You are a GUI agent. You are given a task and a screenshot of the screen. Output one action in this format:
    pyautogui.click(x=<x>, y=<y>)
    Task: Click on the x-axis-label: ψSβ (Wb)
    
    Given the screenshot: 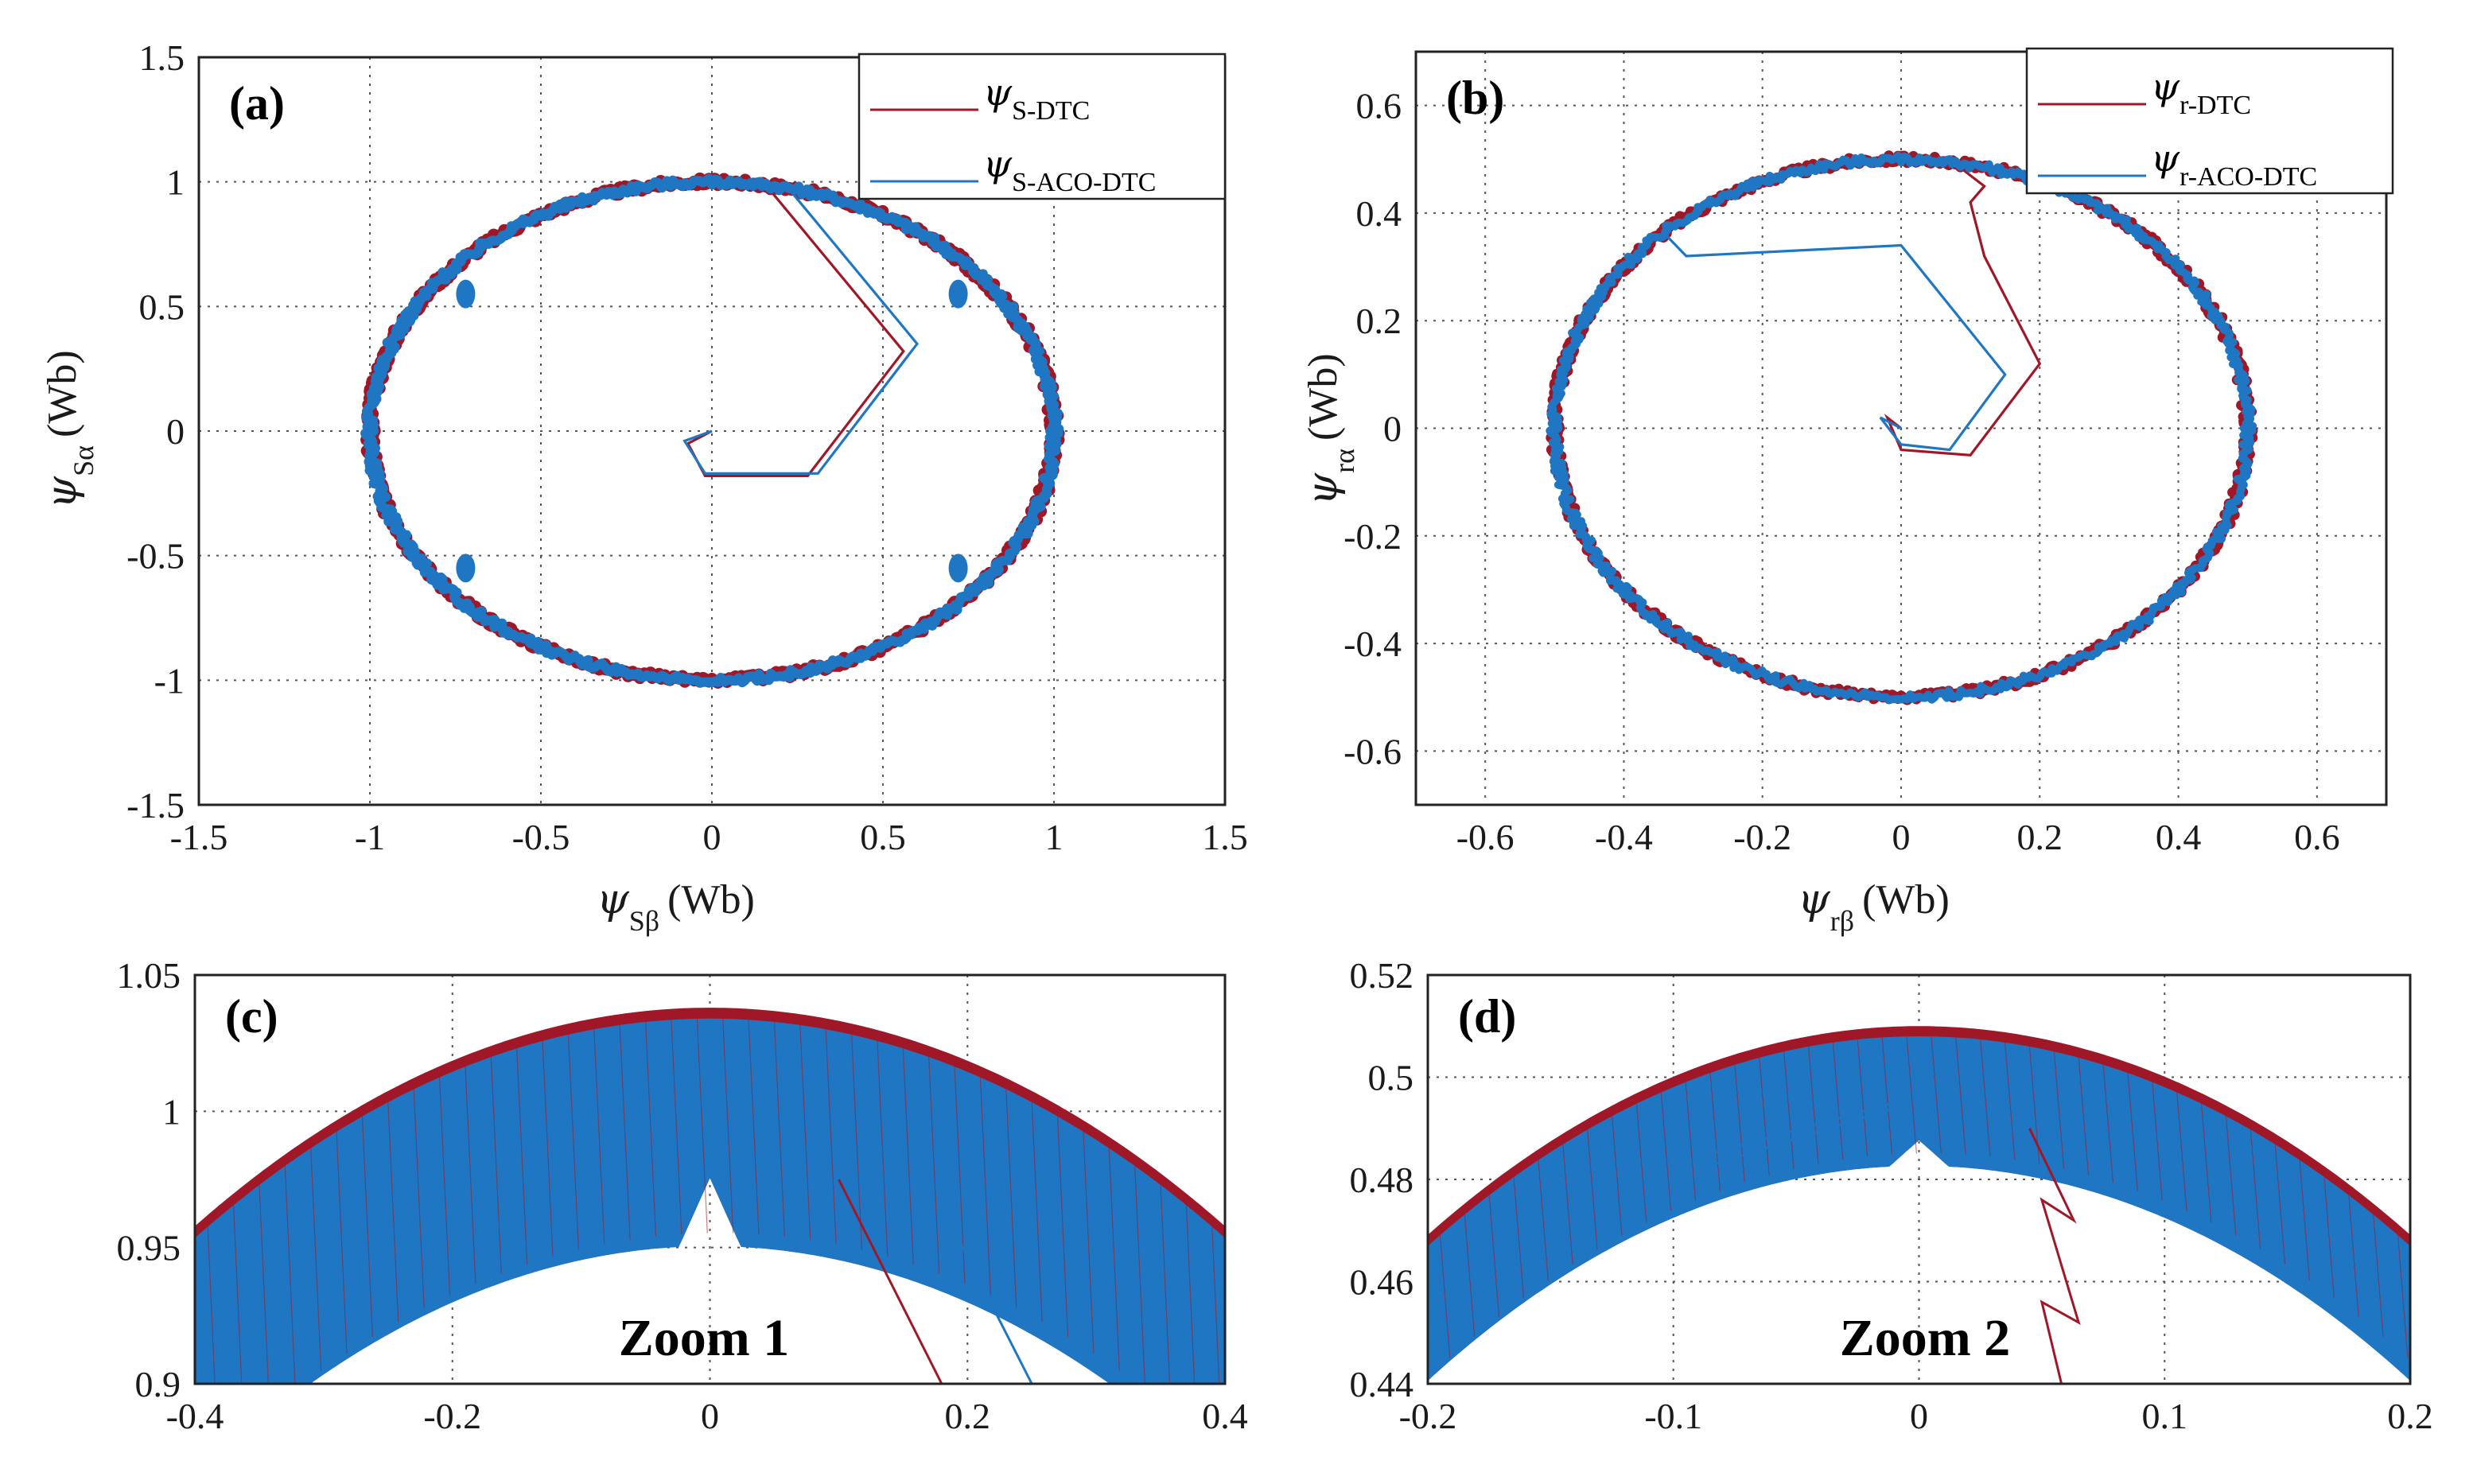 What is the action you would take?
    pyautogui.click(x=676, y=906)
    